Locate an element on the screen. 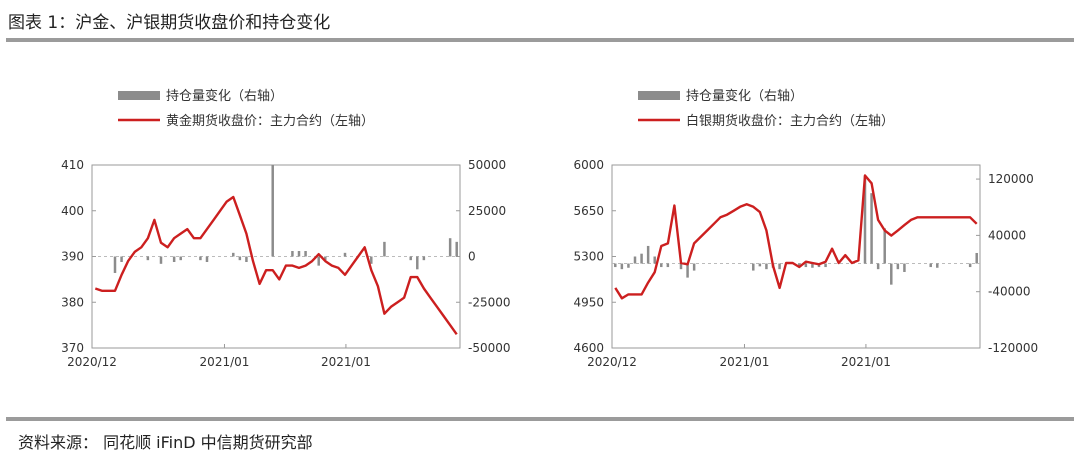  legend-line-label: 黄金期货收盘价：主力合约（左轴） is located at coordinates (270, 121).